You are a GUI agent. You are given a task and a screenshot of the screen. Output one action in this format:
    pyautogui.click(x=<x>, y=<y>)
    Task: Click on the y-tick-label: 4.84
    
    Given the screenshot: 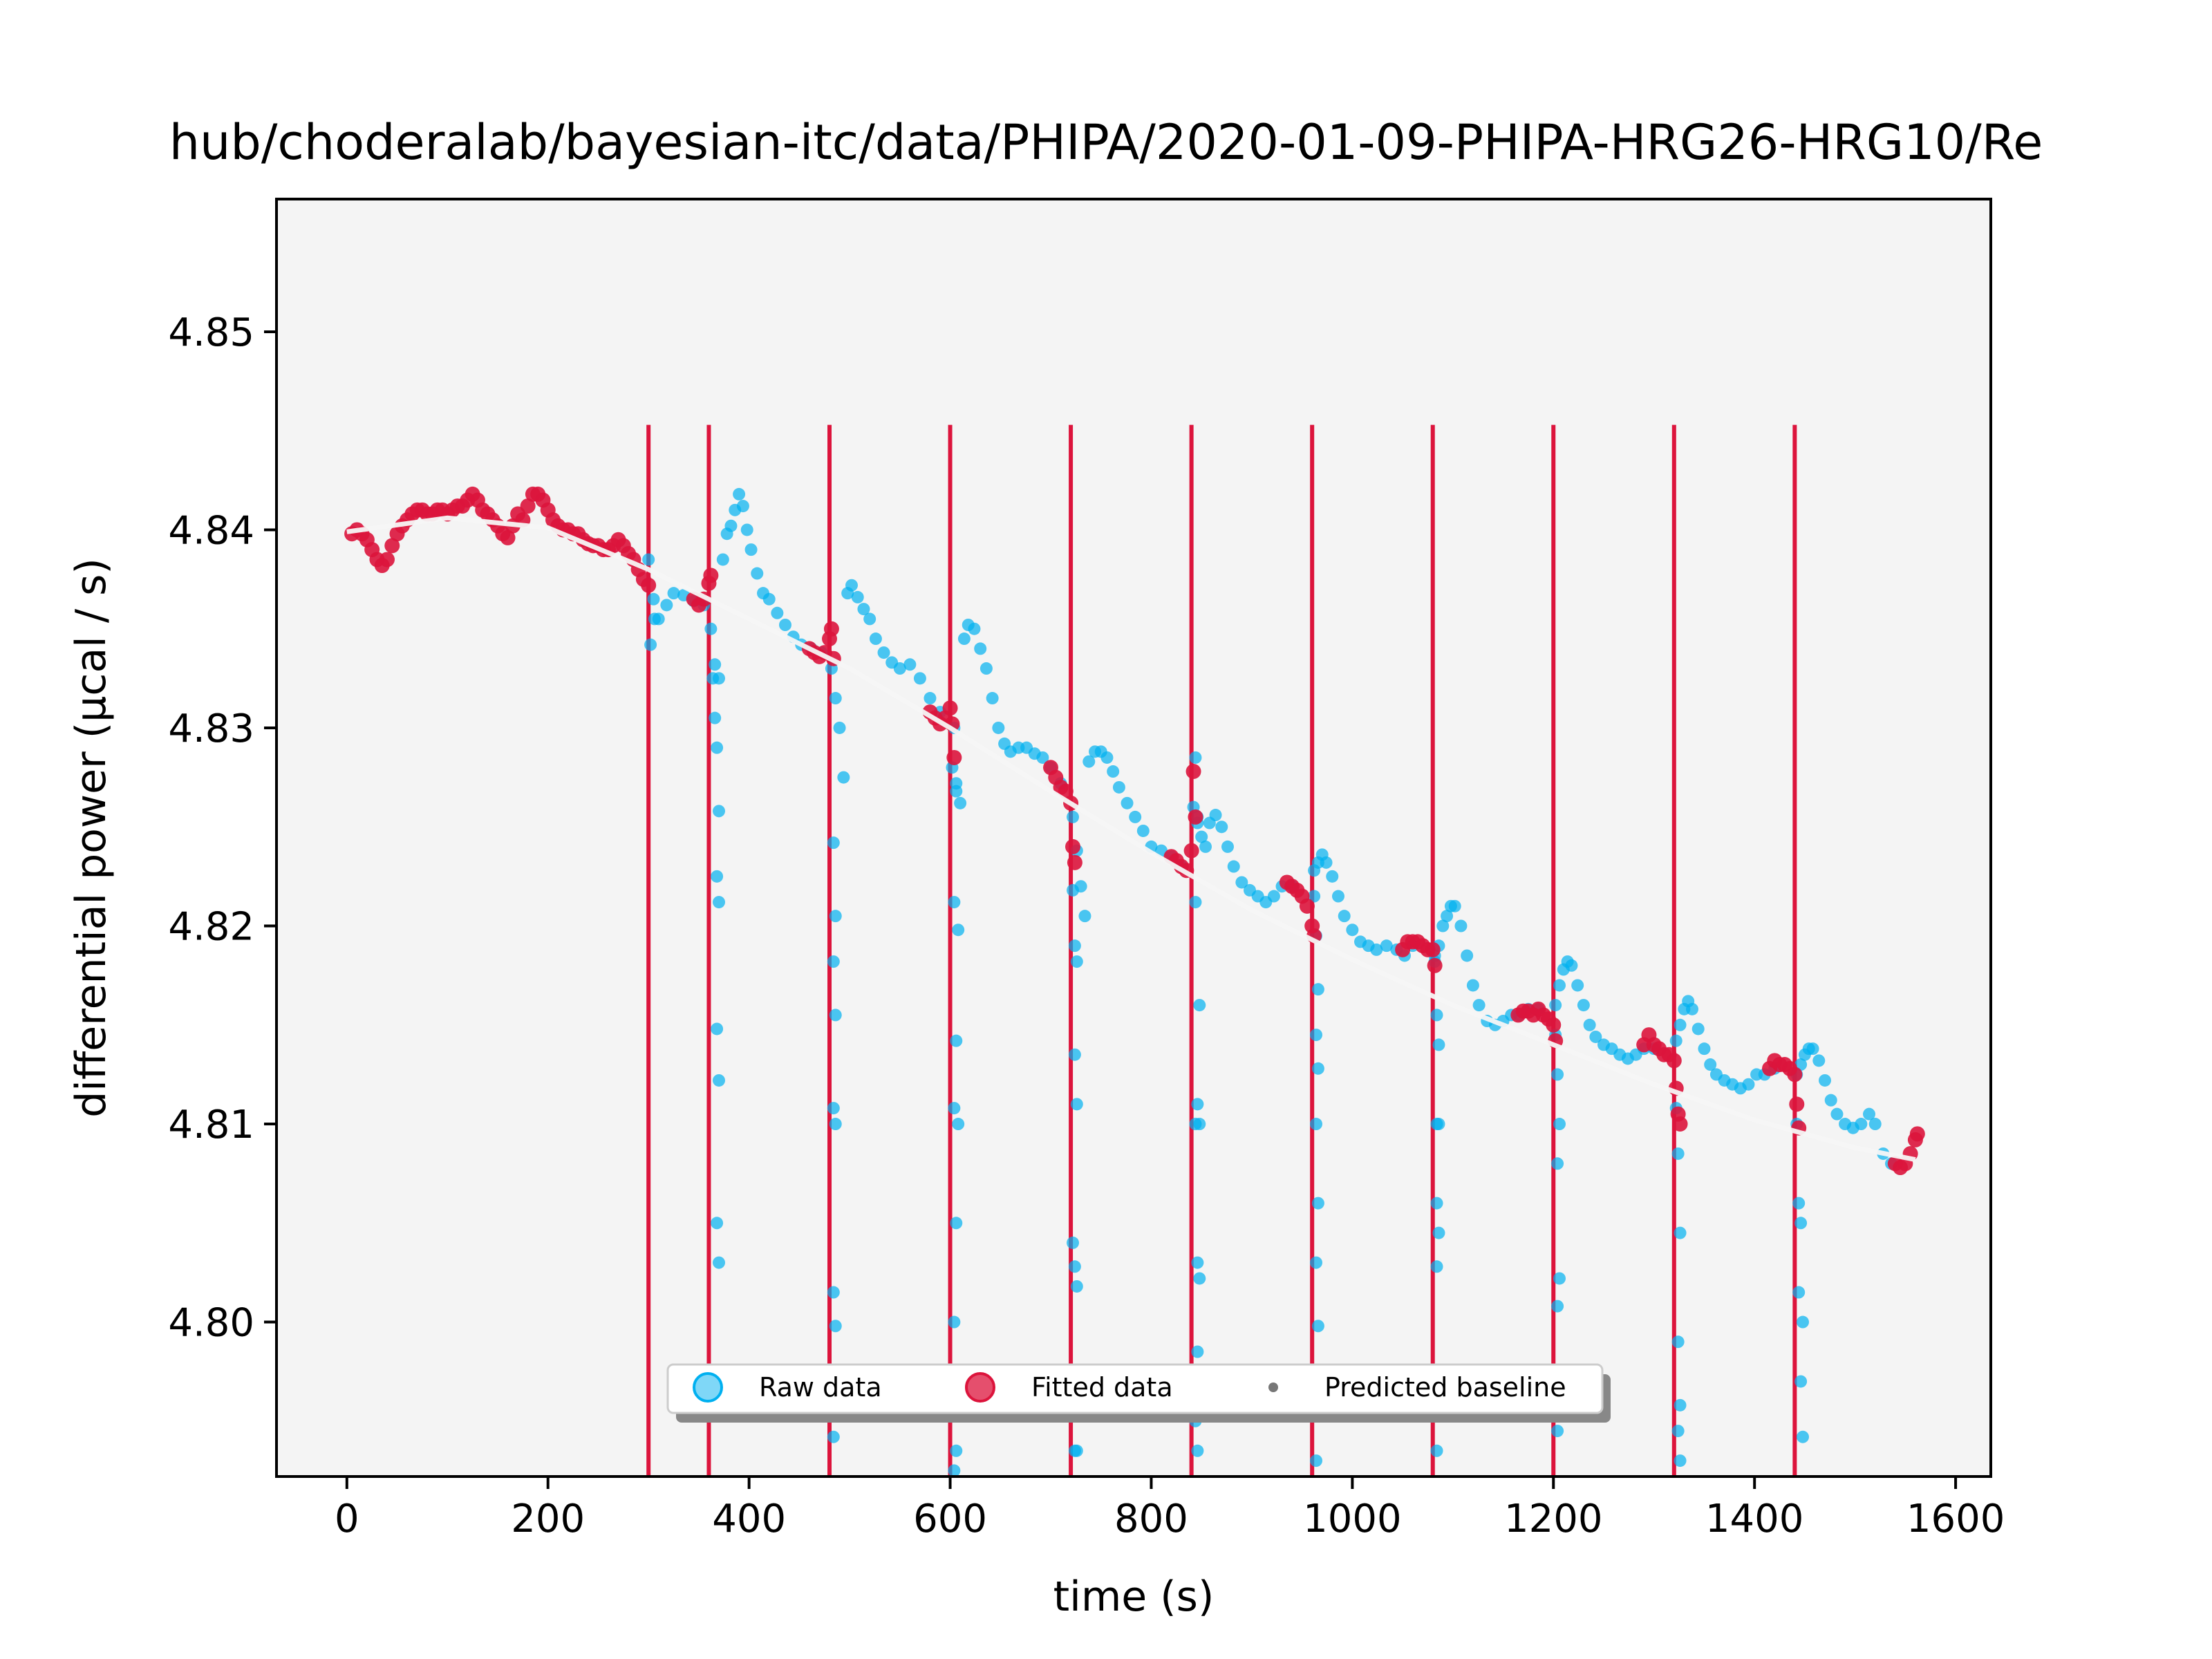 What is the action you would take?
    pyautogui.click(x=211, y=530)
    